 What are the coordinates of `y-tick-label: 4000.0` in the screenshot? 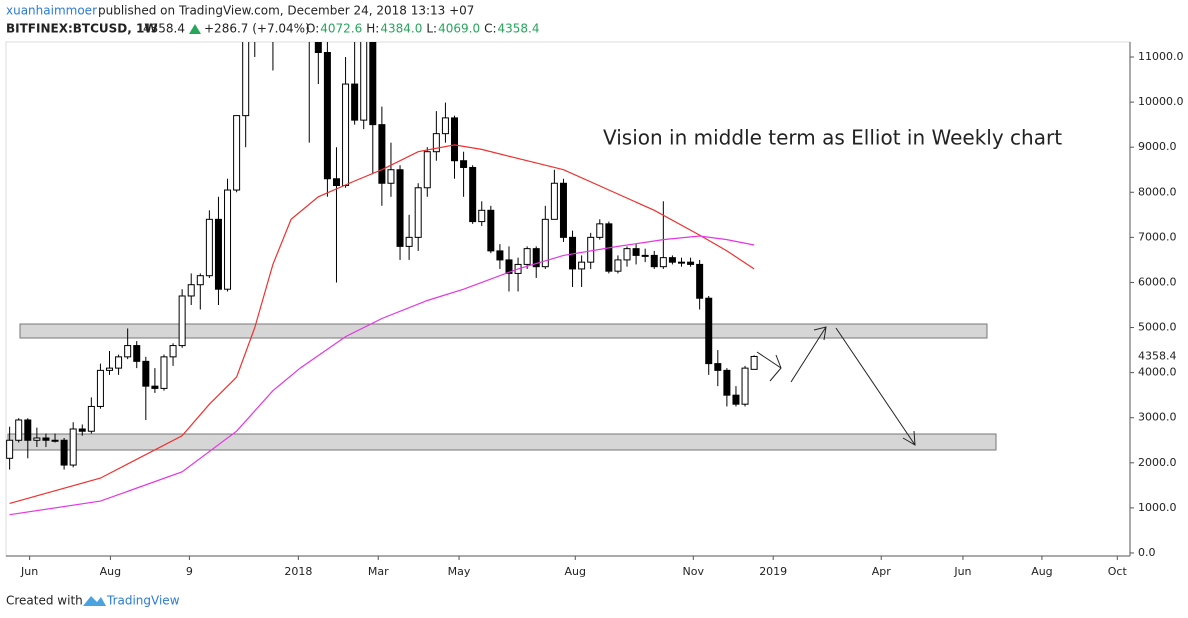 It's located at (1157, 372).